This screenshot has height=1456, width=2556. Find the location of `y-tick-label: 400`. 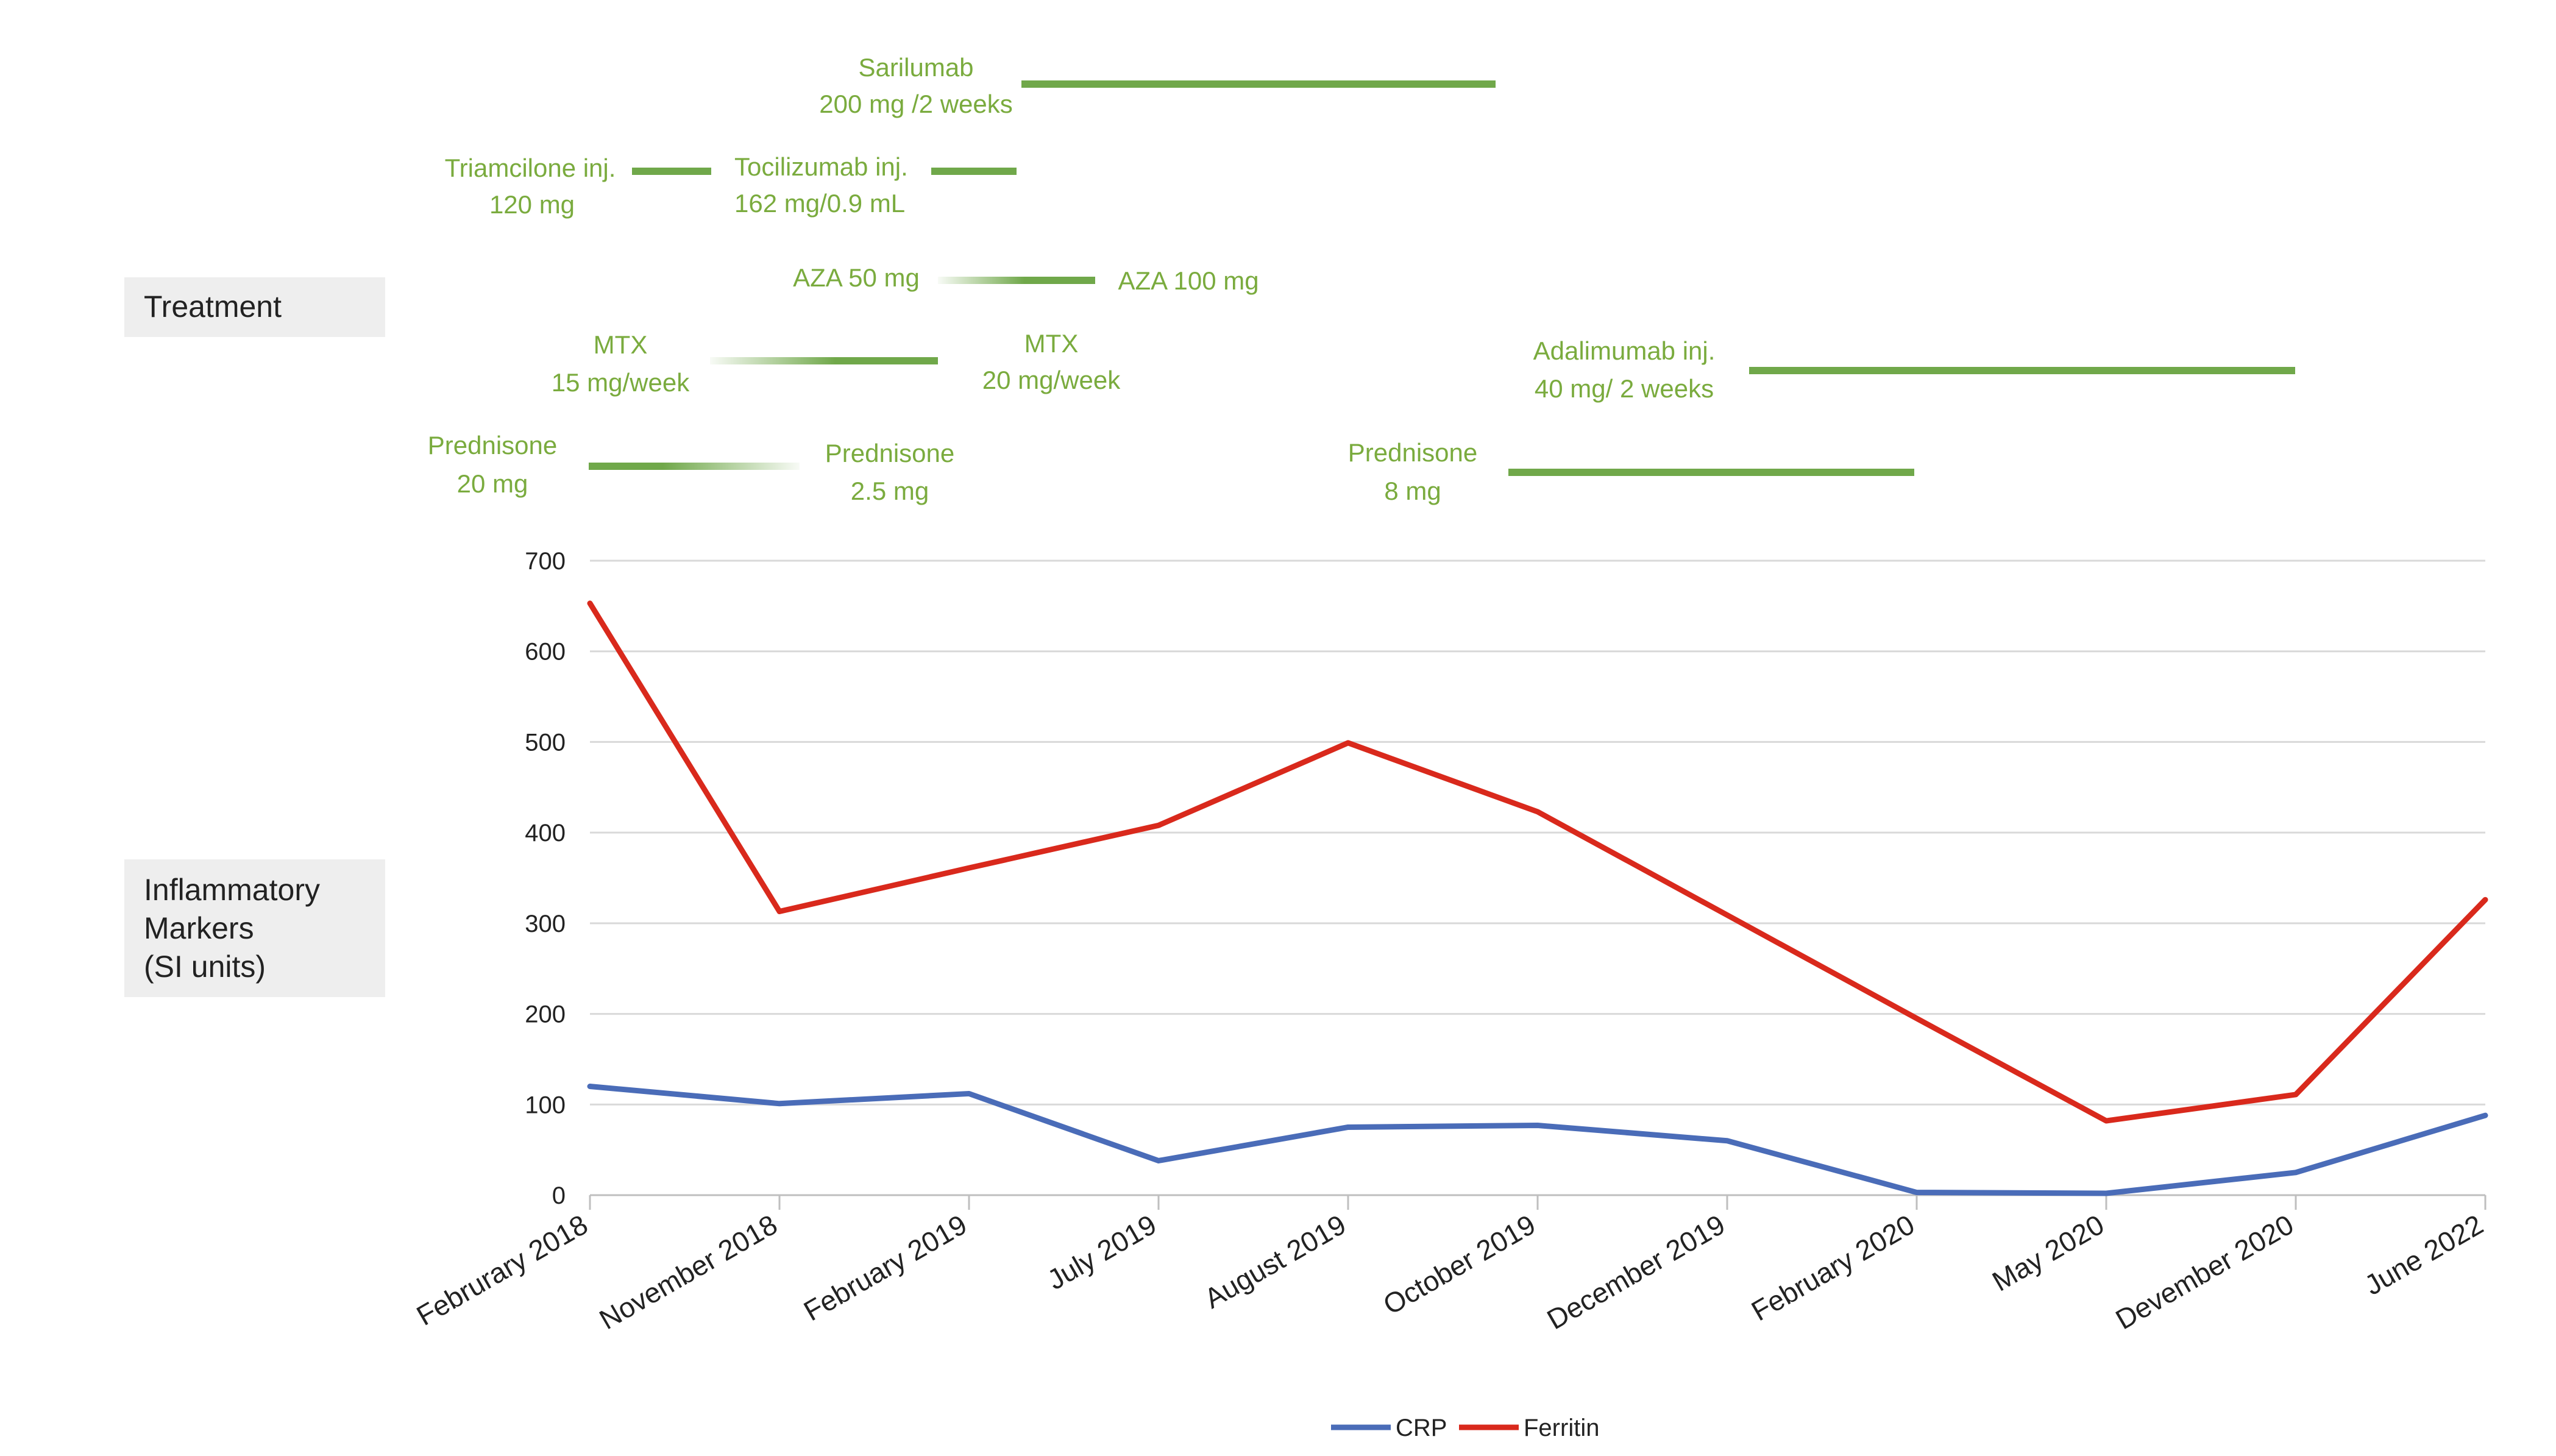

y-tick-label: 400 is located at coordinates (545, 833).